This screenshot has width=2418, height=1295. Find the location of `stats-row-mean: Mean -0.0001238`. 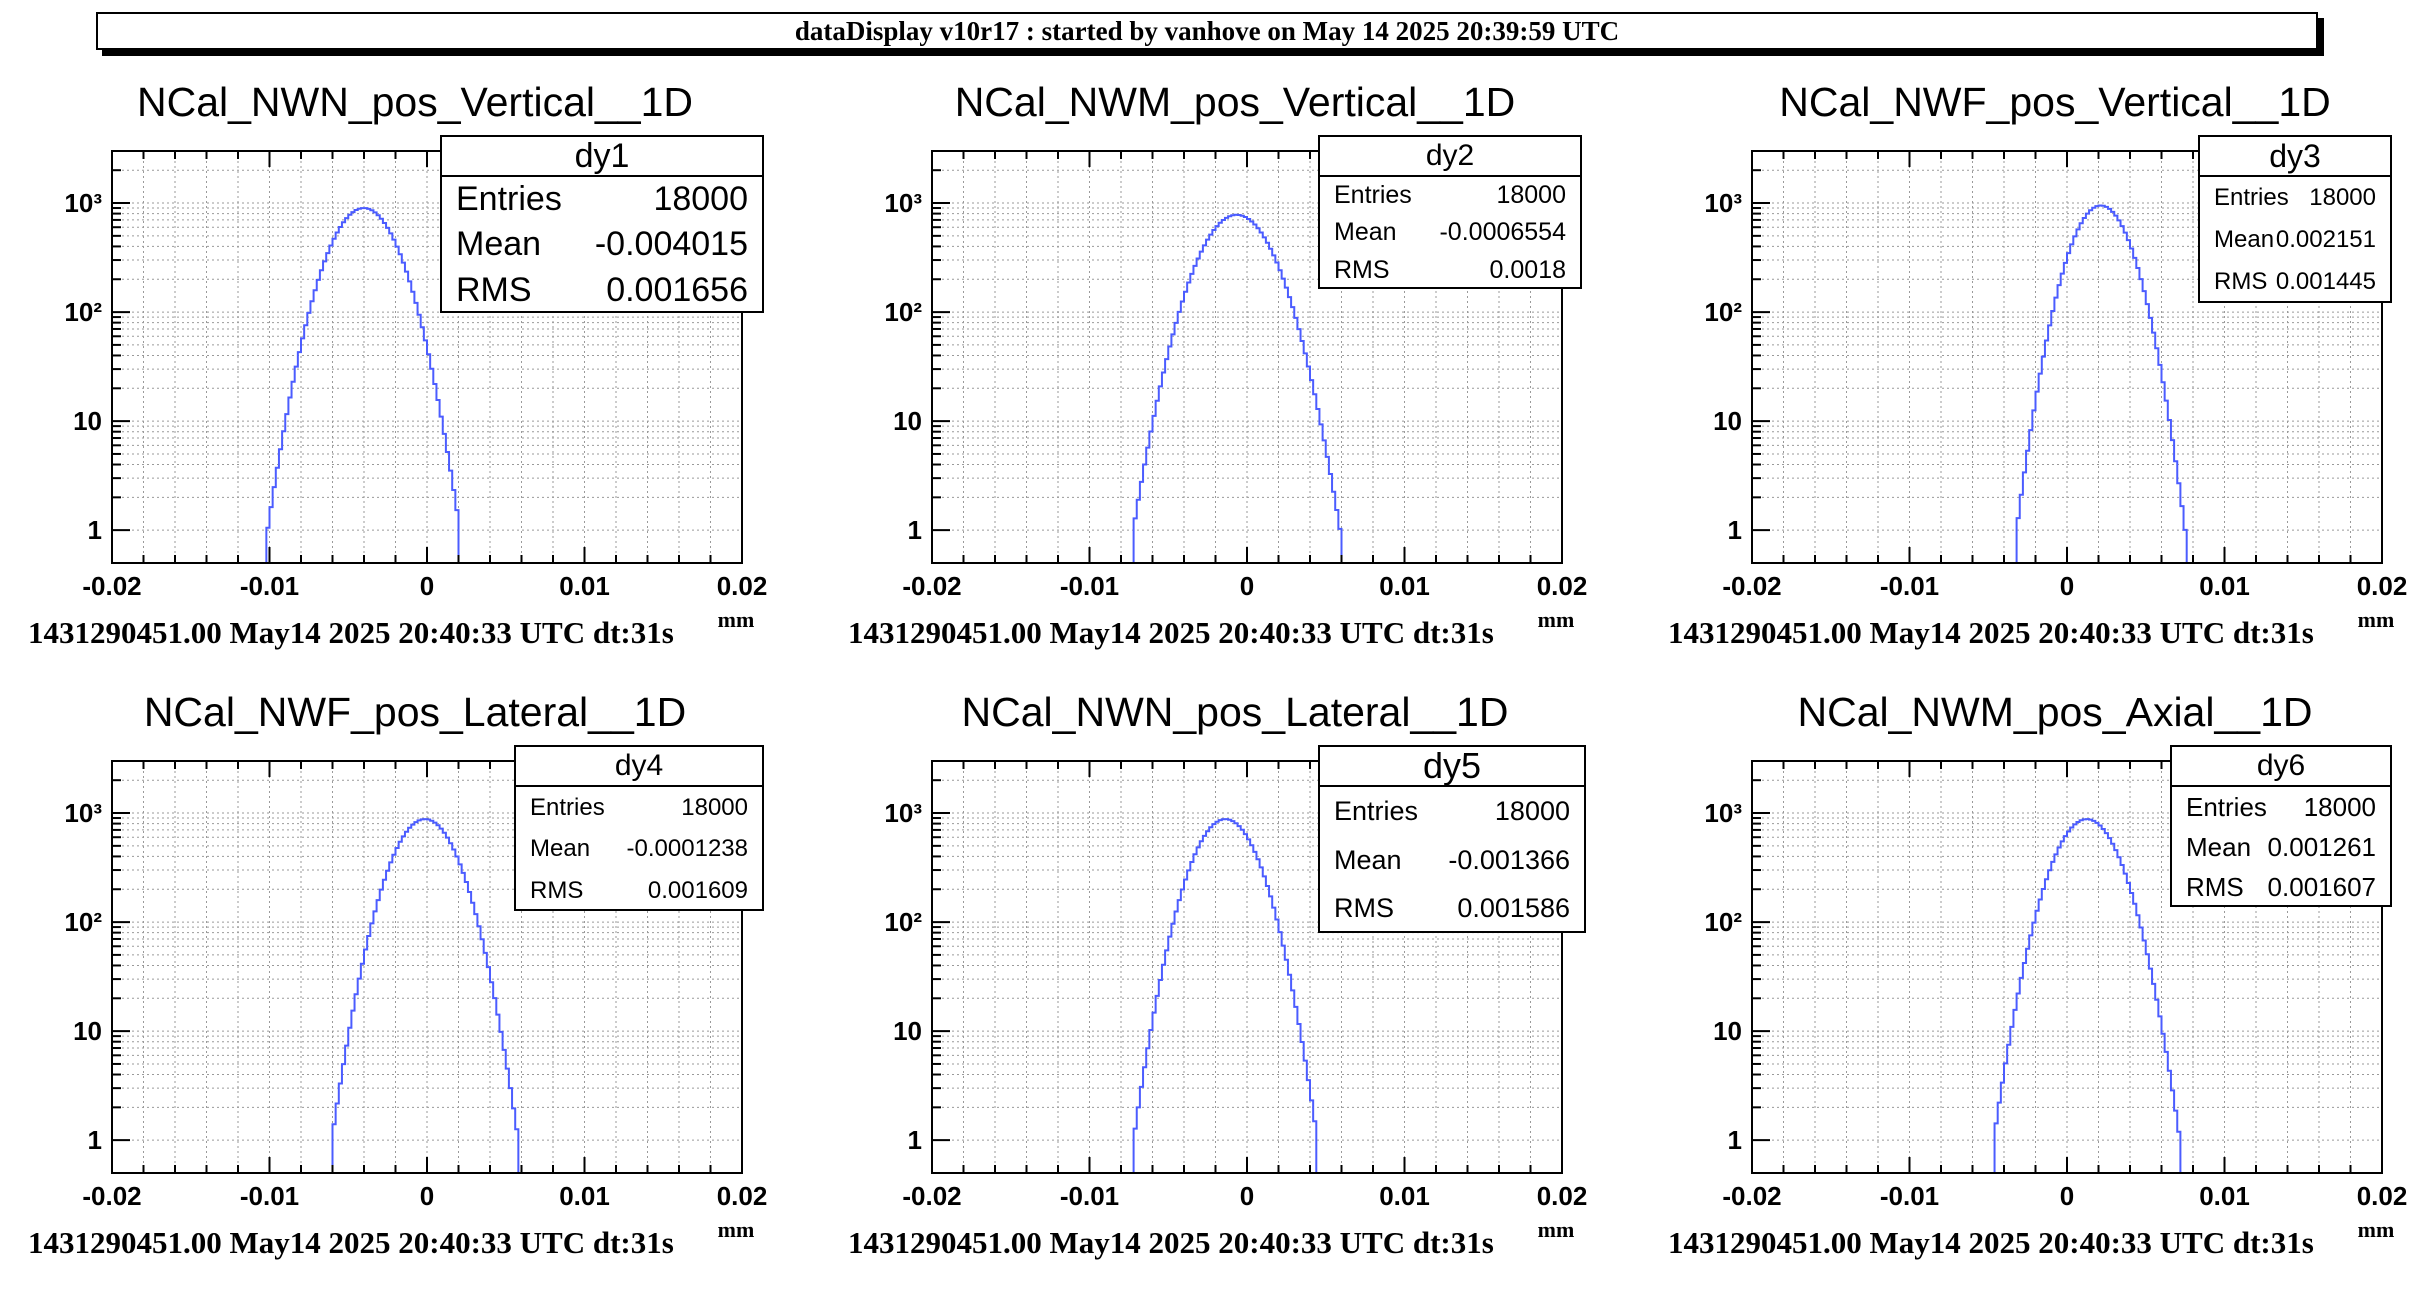

stats-row-mean: Mean -0.0001238 is located at coordinates (639, 848).